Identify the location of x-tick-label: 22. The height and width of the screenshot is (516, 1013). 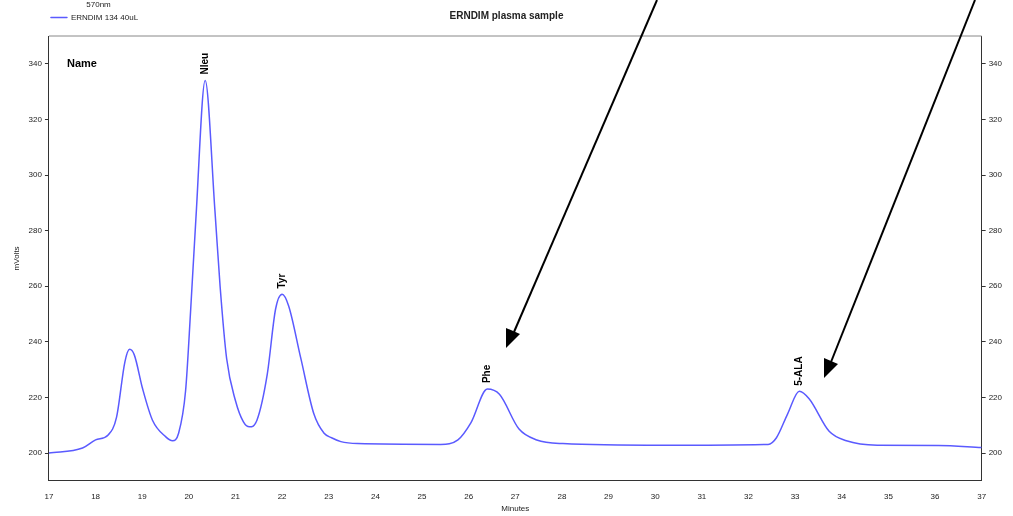
(282, 496).